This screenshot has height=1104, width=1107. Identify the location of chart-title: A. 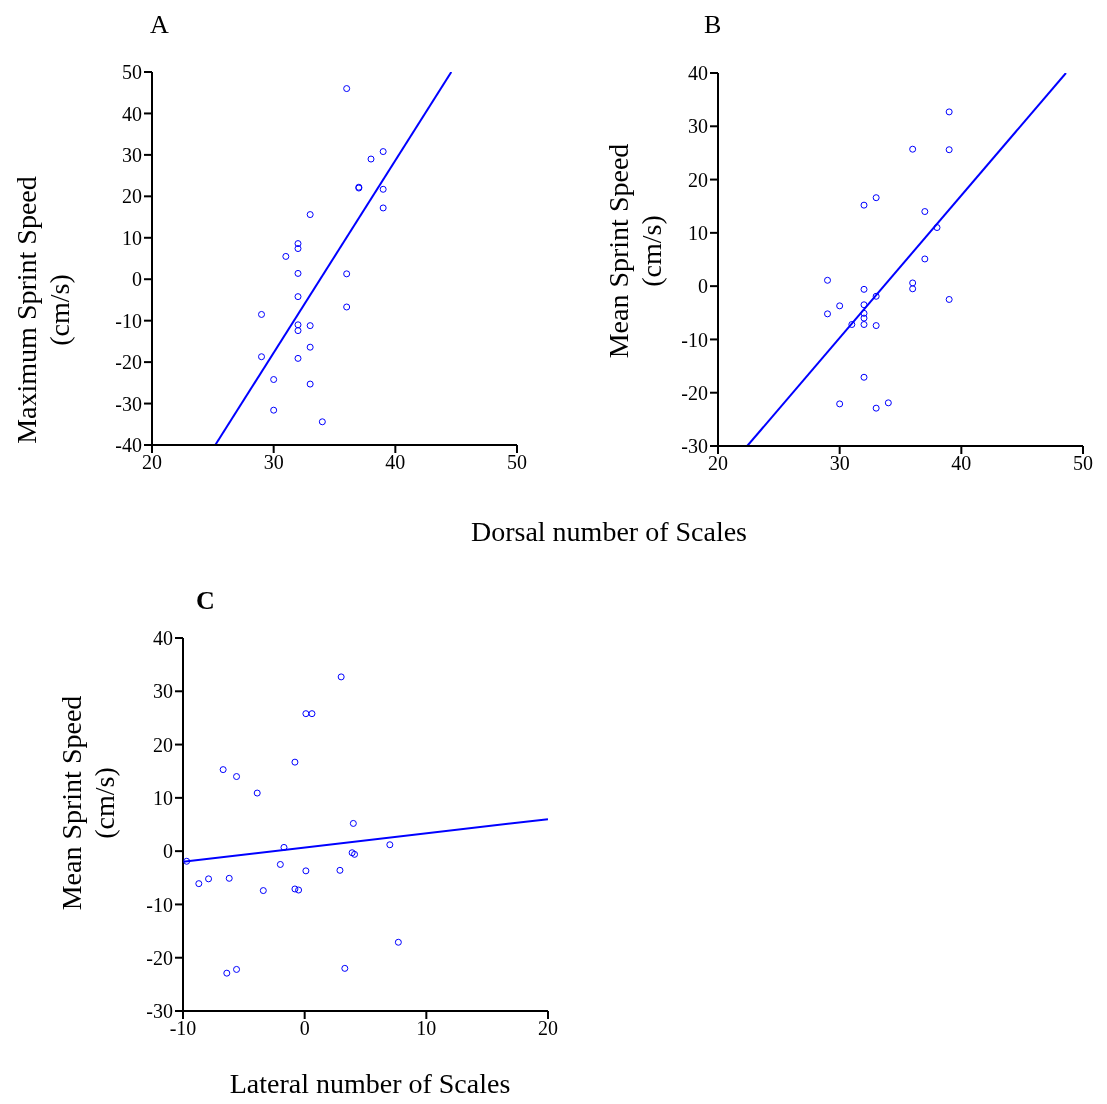
(159, 25).